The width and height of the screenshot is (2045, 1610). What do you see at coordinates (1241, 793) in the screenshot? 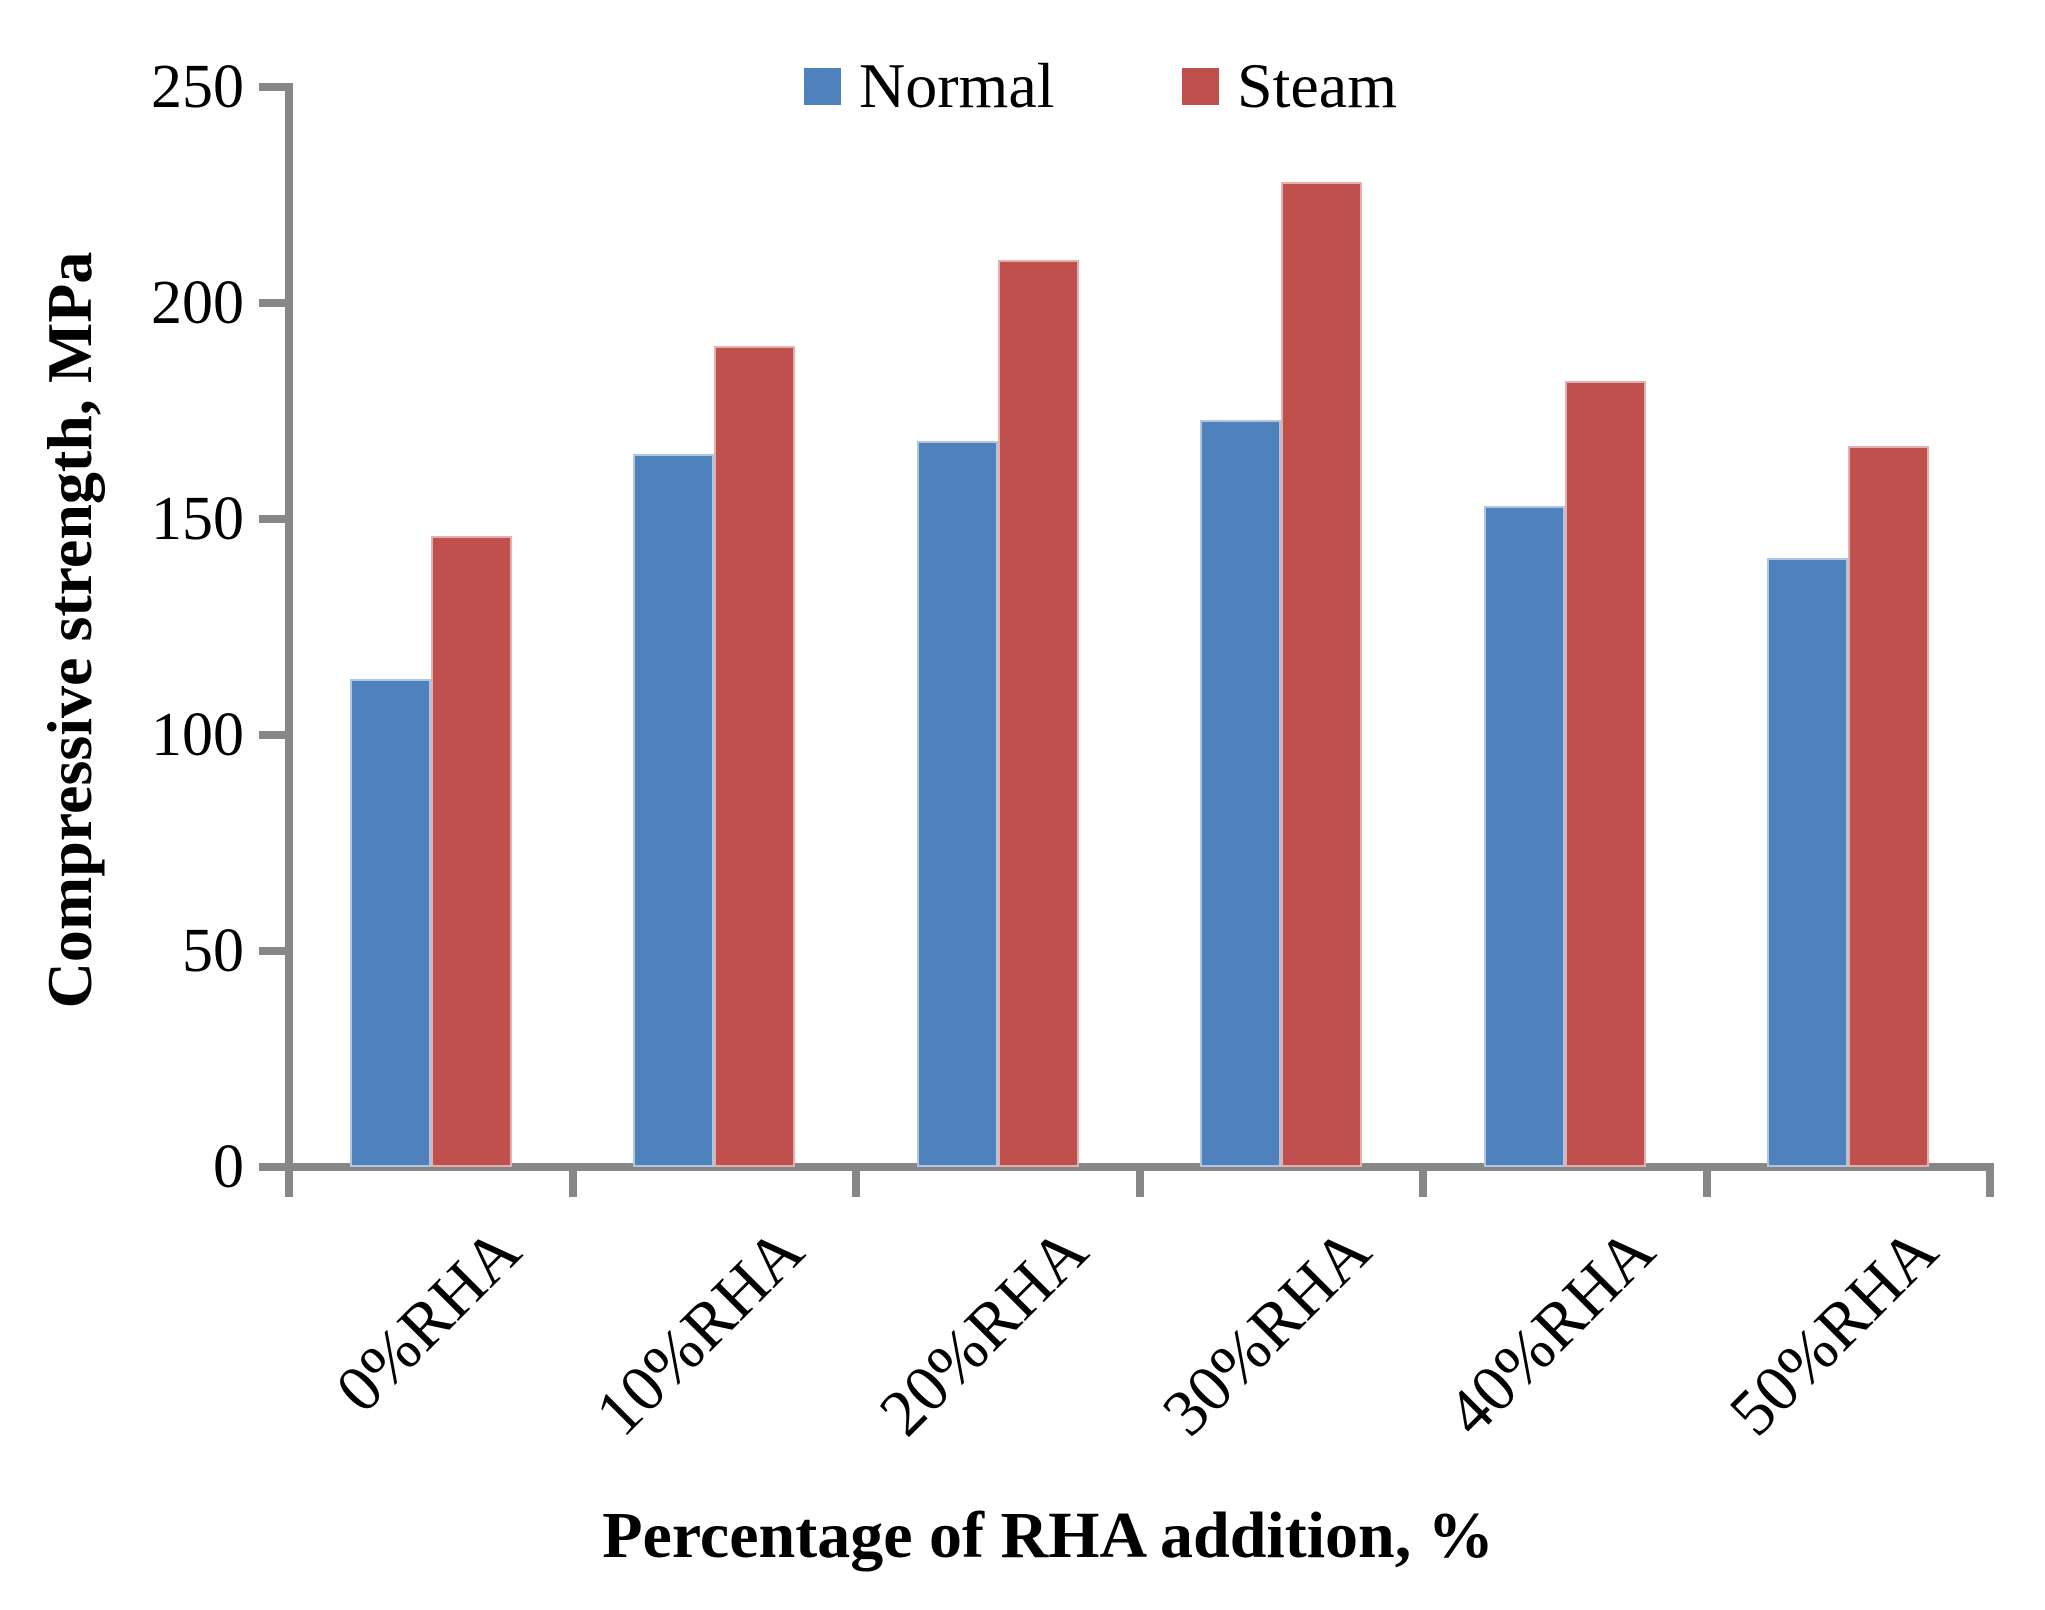
I see `bar-normal-30%RHA` at bounding box center [1241, 793].